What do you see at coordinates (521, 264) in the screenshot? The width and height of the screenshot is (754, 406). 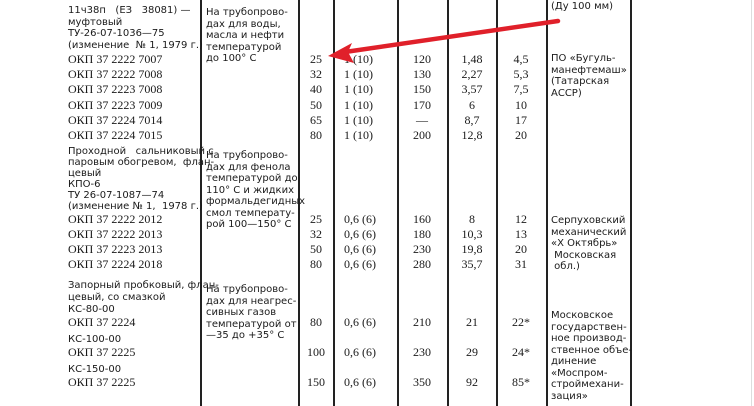 I see `value-col-3: 31` at bounding box center [521, 264].